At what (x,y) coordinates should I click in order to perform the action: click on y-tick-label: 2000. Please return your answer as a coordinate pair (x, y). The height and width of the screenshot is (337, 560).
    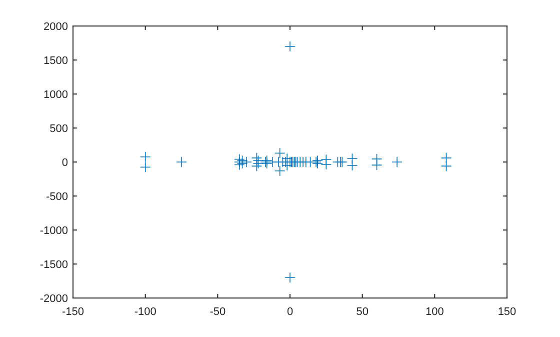
    Looking at the image, I should click on (56, 27).